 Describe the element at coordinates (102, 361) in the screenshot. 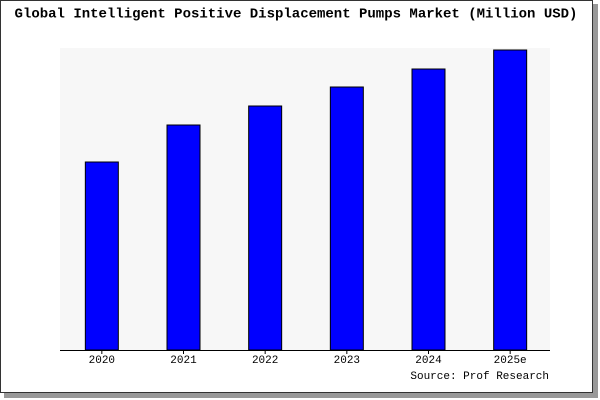

I see `x-tick-label: 2020` at that location.